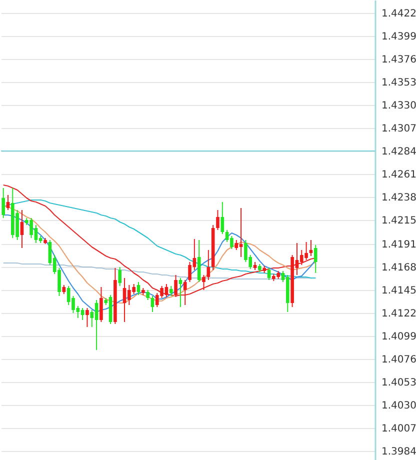  What do you see at coordinates (399, 268) in the screenshot?
I see `y-tick-label: 1.4168` at bounding box center [399, 268].